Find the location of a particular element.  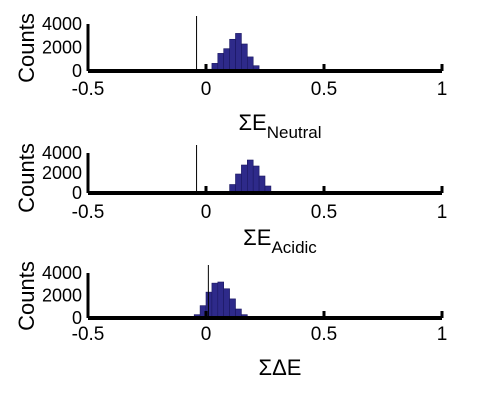

x-axis-label: ΣENeutral is located at coordinates (279, 126).